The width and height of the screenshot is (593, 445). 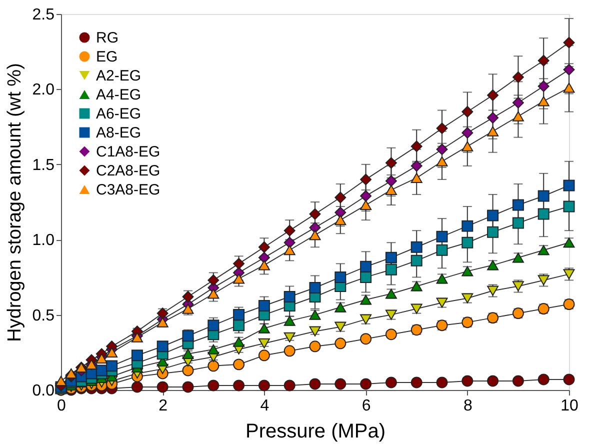 What do you see at coordinates (119, 76) in the screenshot?
I see `legend-label: A2-EG` at bounding box center [119, 76].